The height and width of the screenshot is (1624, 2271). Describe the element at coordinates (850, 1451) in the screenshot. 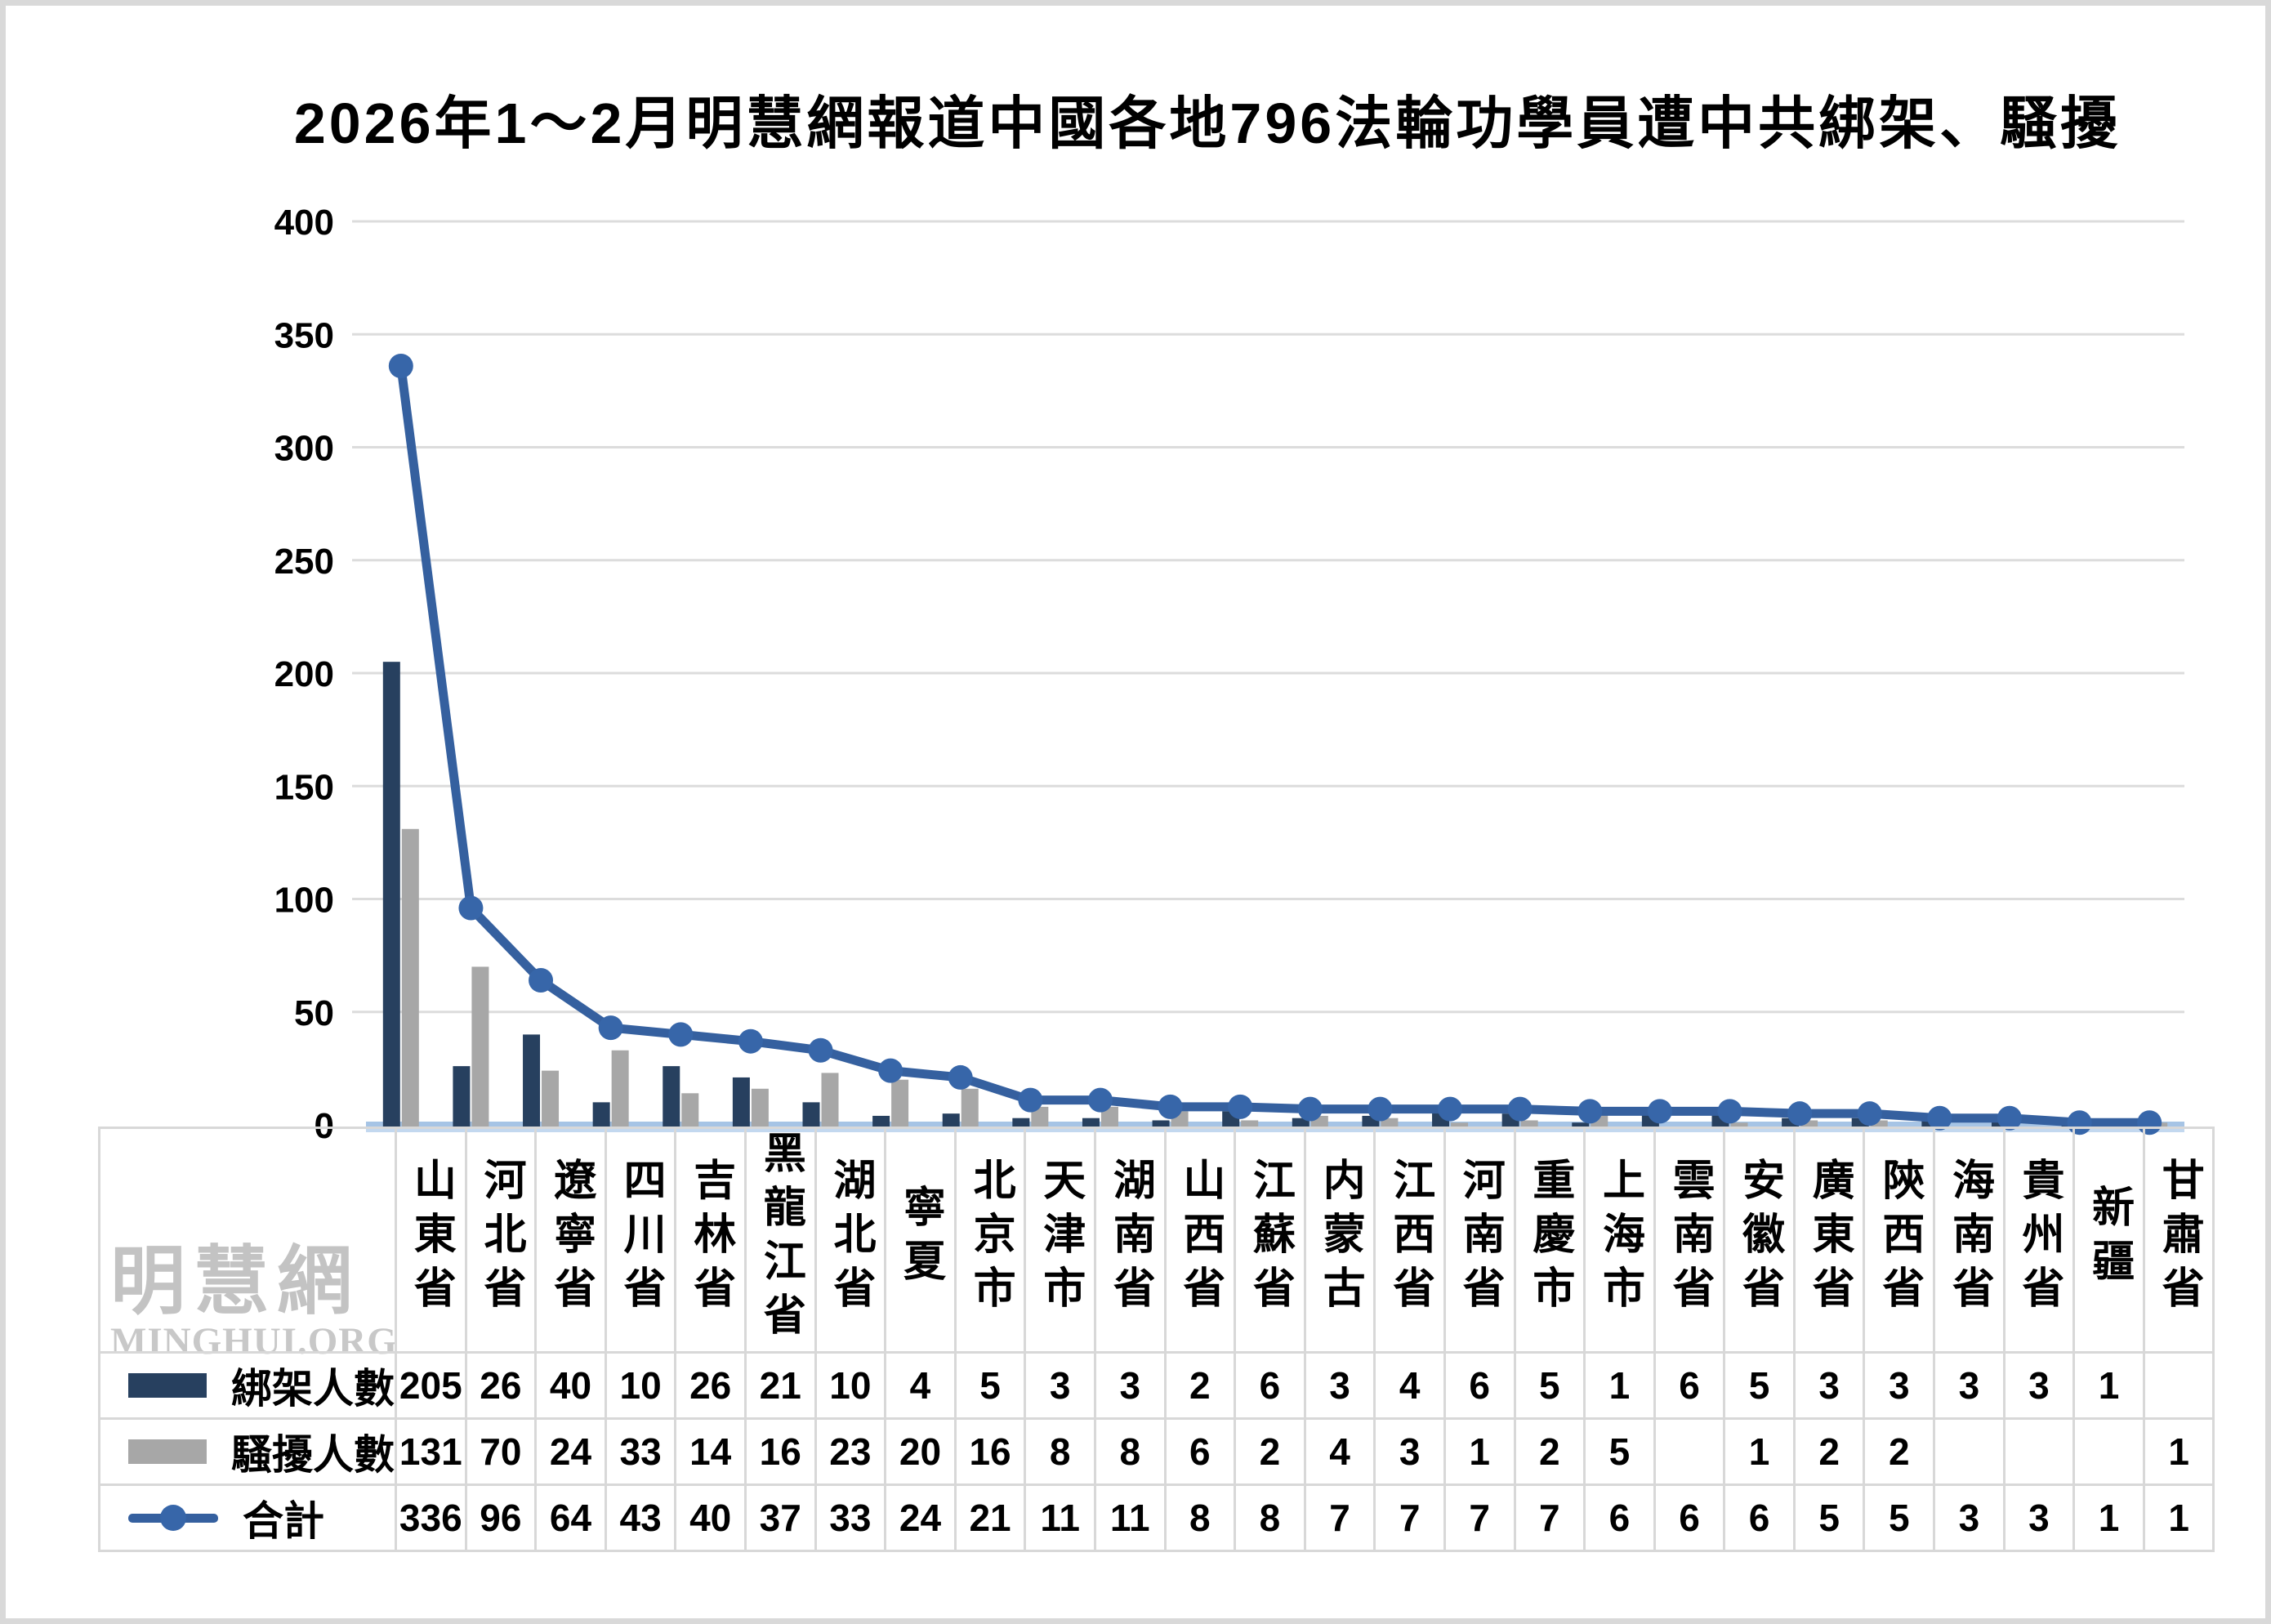

I see `table-cell: 23` at that location.